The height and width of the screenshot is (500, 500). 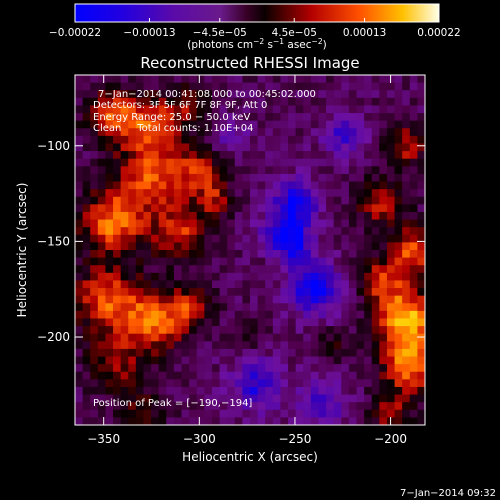 I want to click on footer-timestamp: 7−Jan−2014 09:32, so click(x=448, y=493).